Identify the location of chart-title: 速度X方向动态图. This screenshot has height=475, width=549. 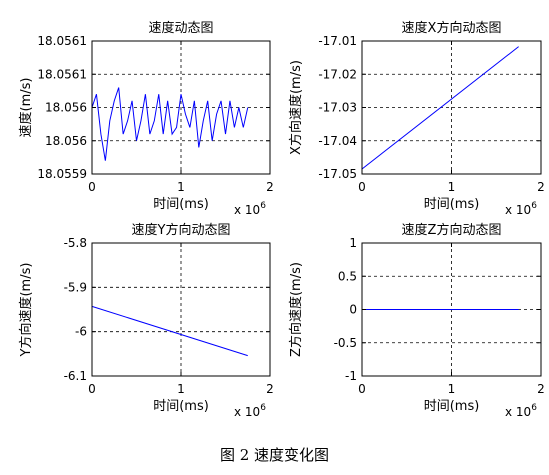
(452, 28).